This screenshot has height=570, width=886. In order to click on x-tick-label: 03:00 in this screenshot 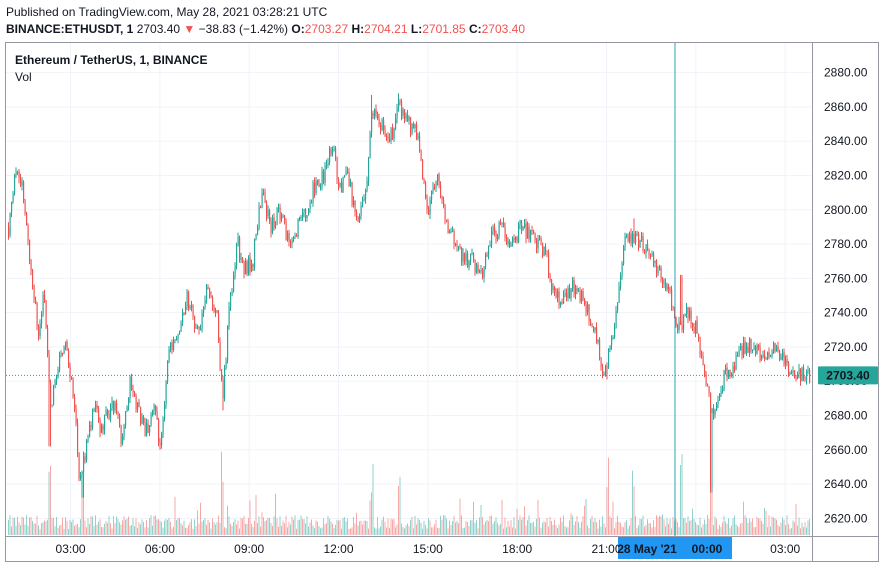, I will do `click(71, 549)`.